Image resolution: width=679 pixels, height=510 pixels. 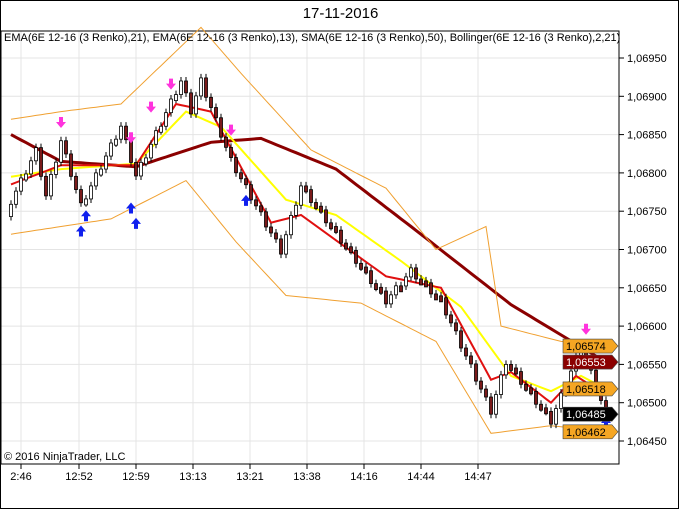 What do you see at coordinates (340, 13) in the screenshot?
I see `chart-title: 17-11-2016` at bounding box center [340, 13].